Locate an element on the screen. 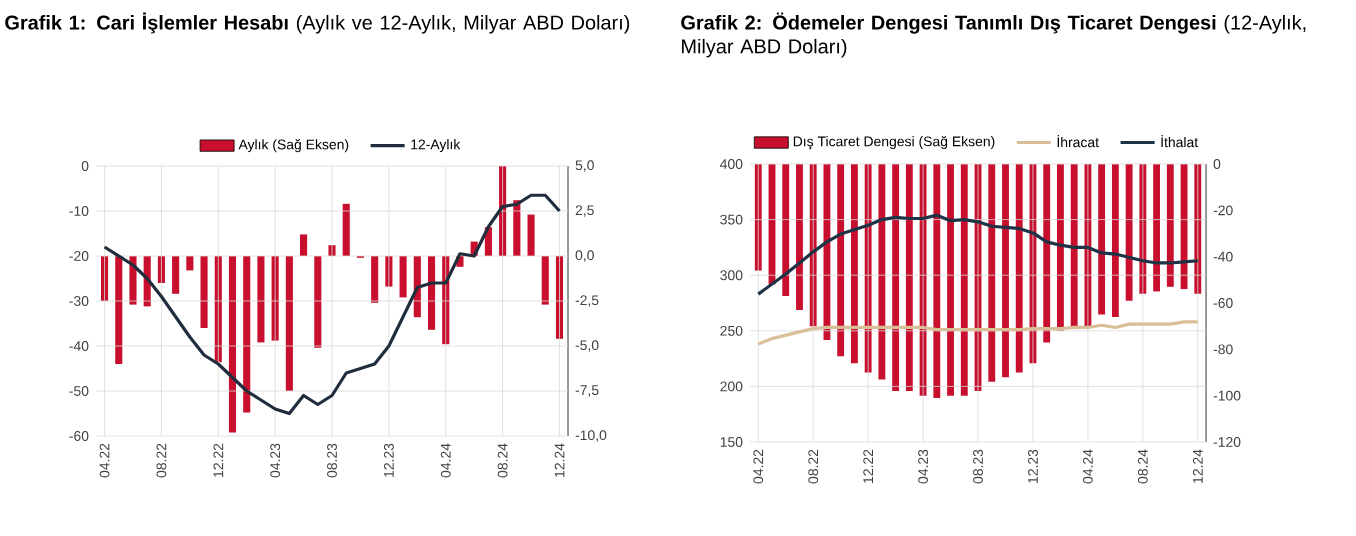 This screenshot has height=536, width=1356. chart-title: Grafik 1: Cari İşlemler Hesabı (Aylık ve 12-Aylık, Milyar ABD Doları) is located at coordinates (317, 23).